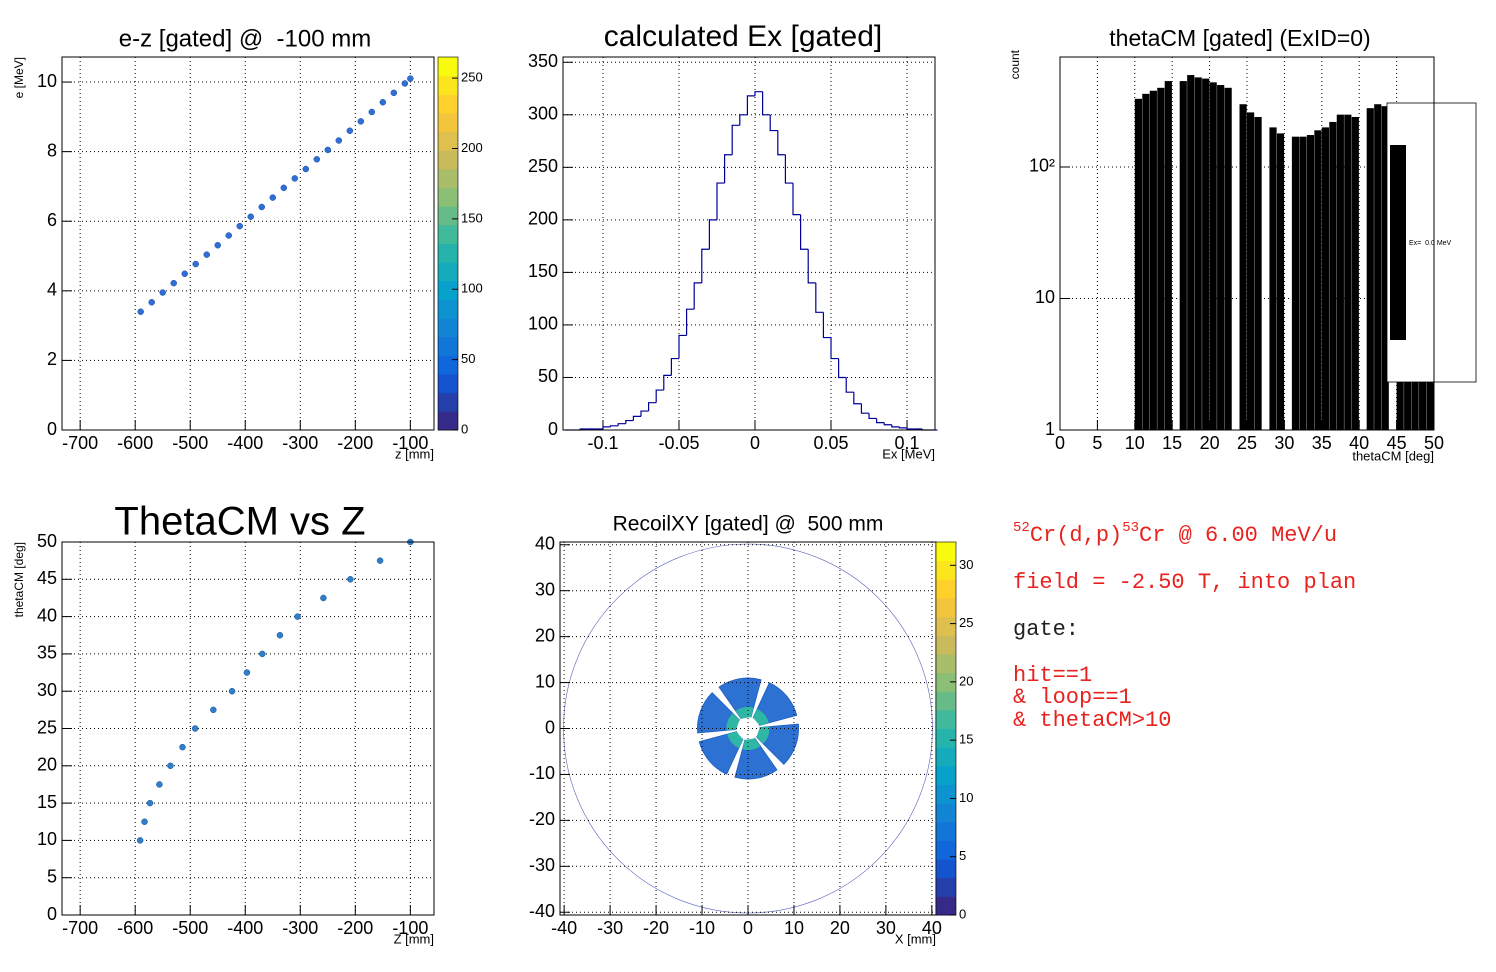  Describe the element at coordinates (239, 522) in the screenshot. I see `title: ThetaCM vs Z` at that location.